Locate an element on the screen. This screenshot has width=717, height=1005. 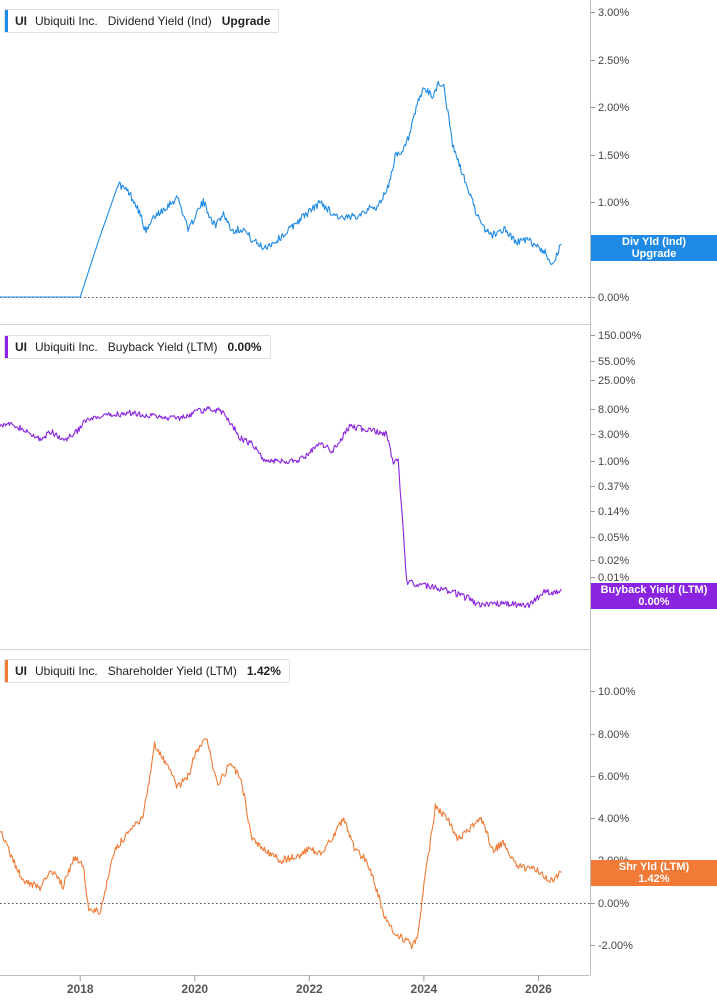
x-tick-label: 2020 is located at coordinates (194, 989).